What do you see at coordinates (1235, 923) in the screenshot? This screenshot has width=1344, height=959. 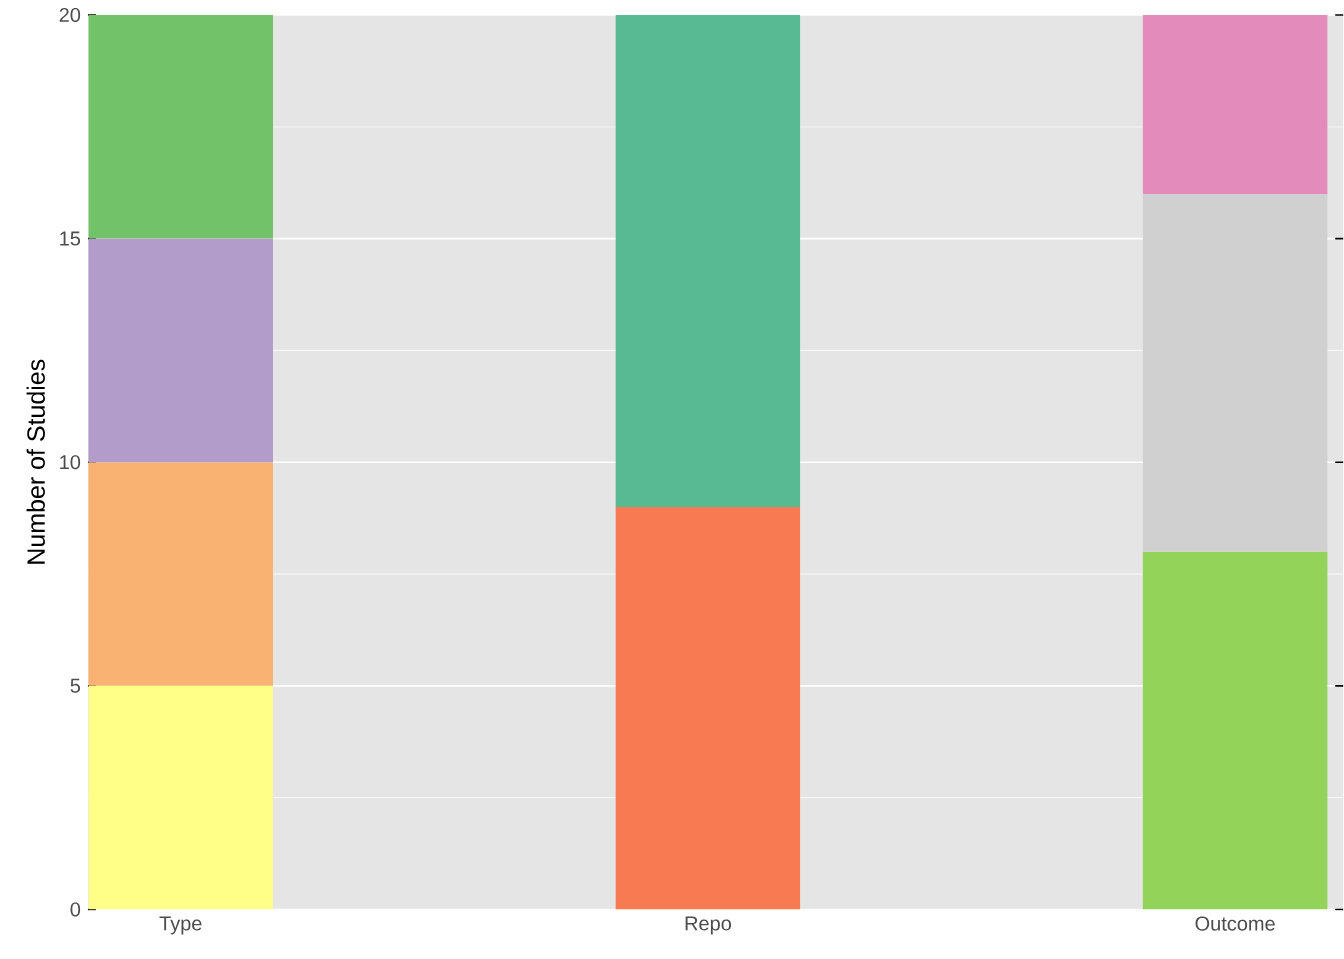 I see `x-tick-label: Outcome` at bounding box center [1235, 923].